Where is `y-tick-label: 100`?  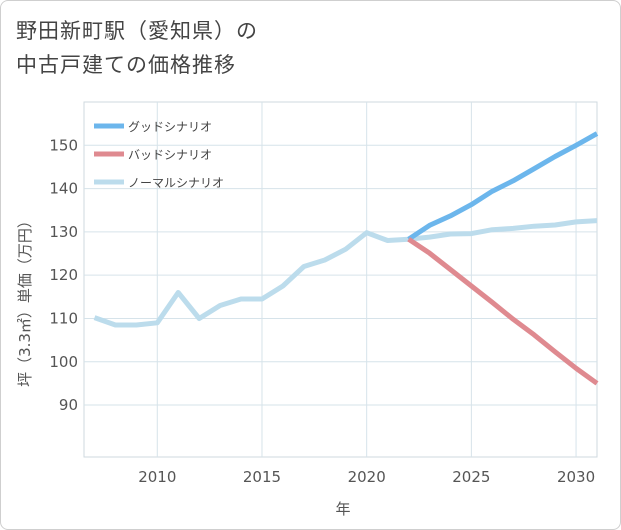
y-tick-label: 100 is located at coordinates (63, 362).